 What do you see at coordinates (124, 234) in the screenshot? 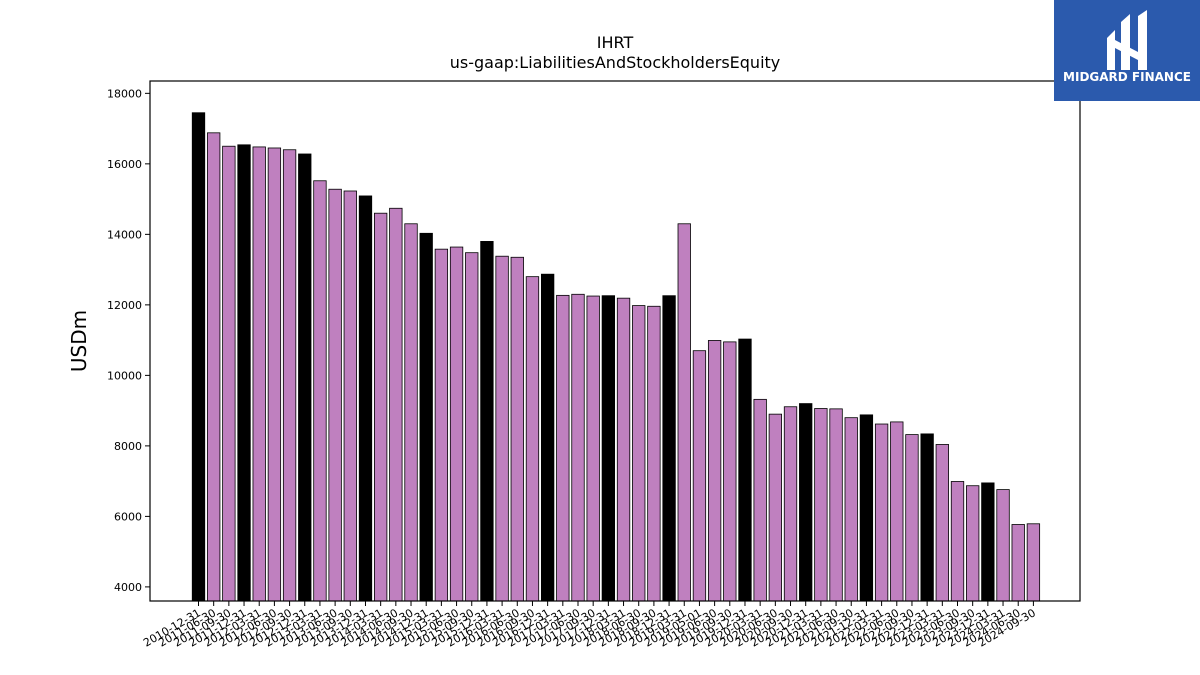
I see `y-tick-label: 14000` at bounding box center [124, 234].